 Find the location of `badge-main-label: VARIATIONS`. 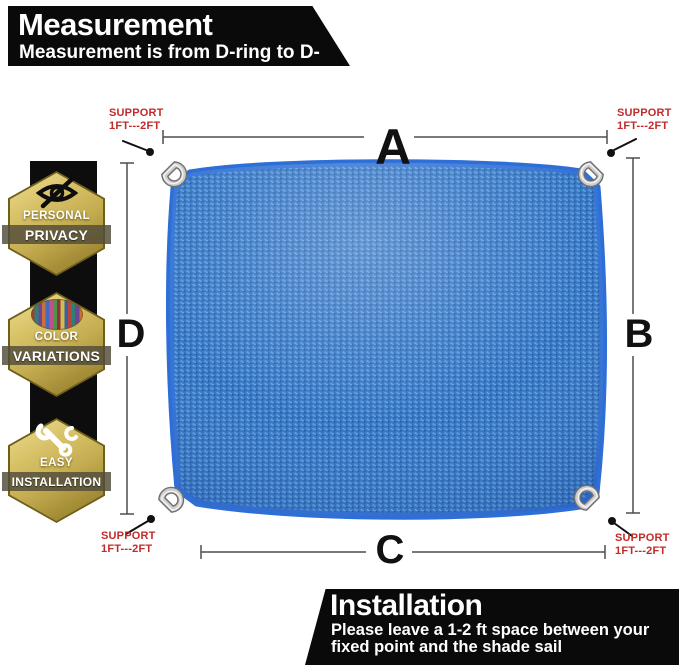

badge-main-label: VARIATIONS is located at coordinates (56, 355).